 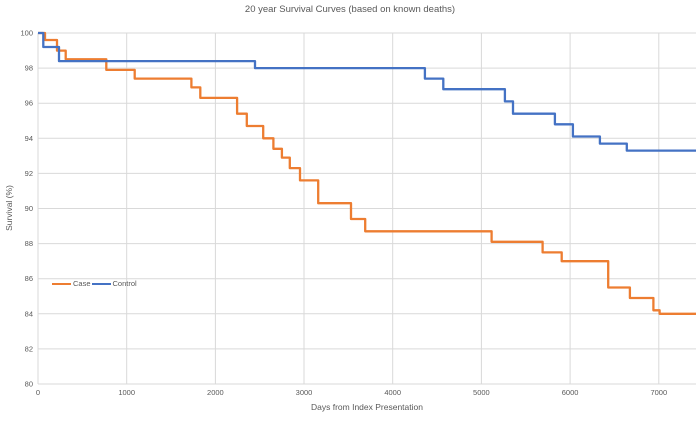 What do you see at coordinates (29, 103) in the screenshot?
I see `y-tick-label-96: 96` at bounding box center [29, 103].